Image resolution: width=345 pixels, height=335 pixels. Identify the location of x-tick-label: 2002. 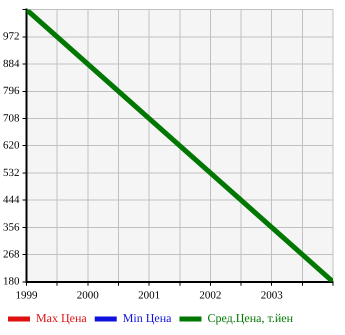
(210, 295).